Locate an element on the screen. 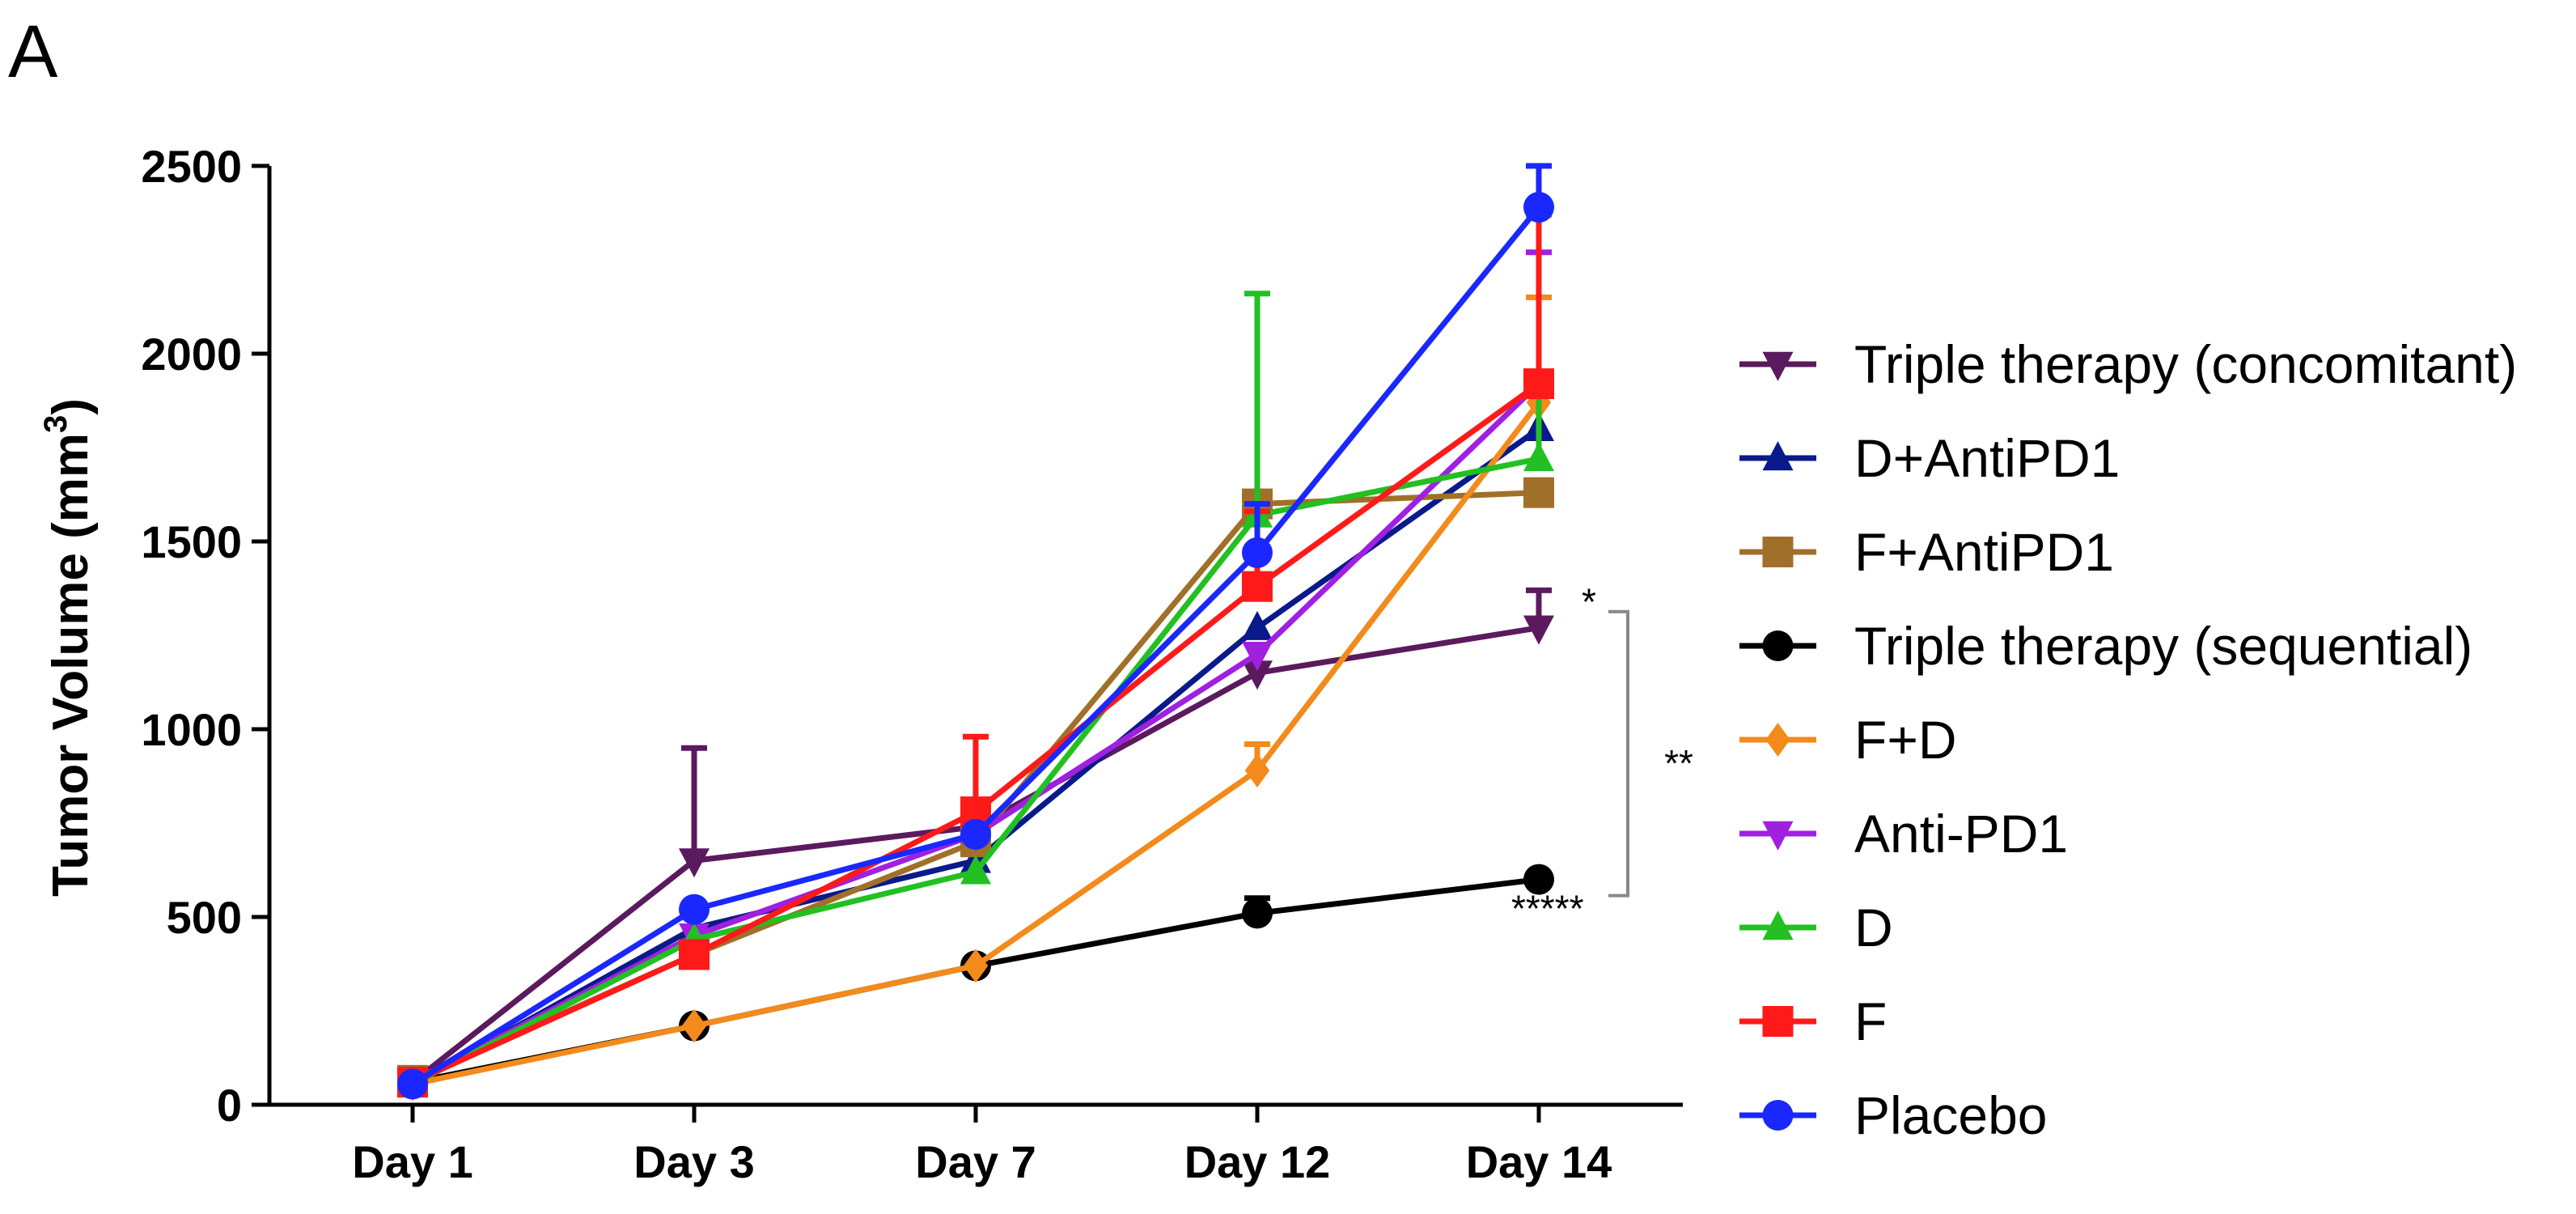 This screenshot has width=2576, height=1214. legend-item: F is located at coordinates (1813, 1021).